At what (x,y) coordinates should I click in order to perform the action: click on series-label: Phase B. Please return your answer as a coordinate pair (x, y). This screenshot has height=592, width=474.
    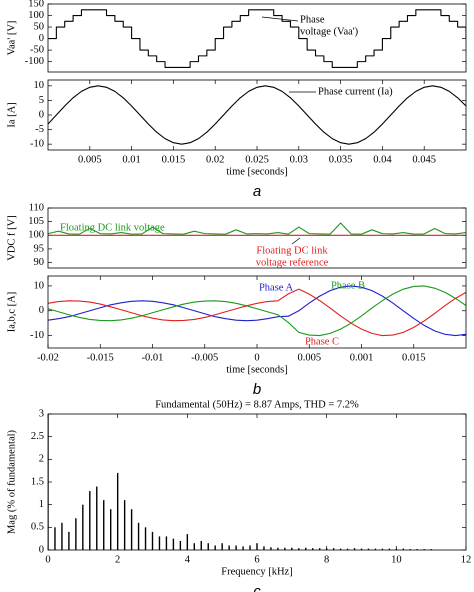
    Looking at the image, I should click on (348, 285).